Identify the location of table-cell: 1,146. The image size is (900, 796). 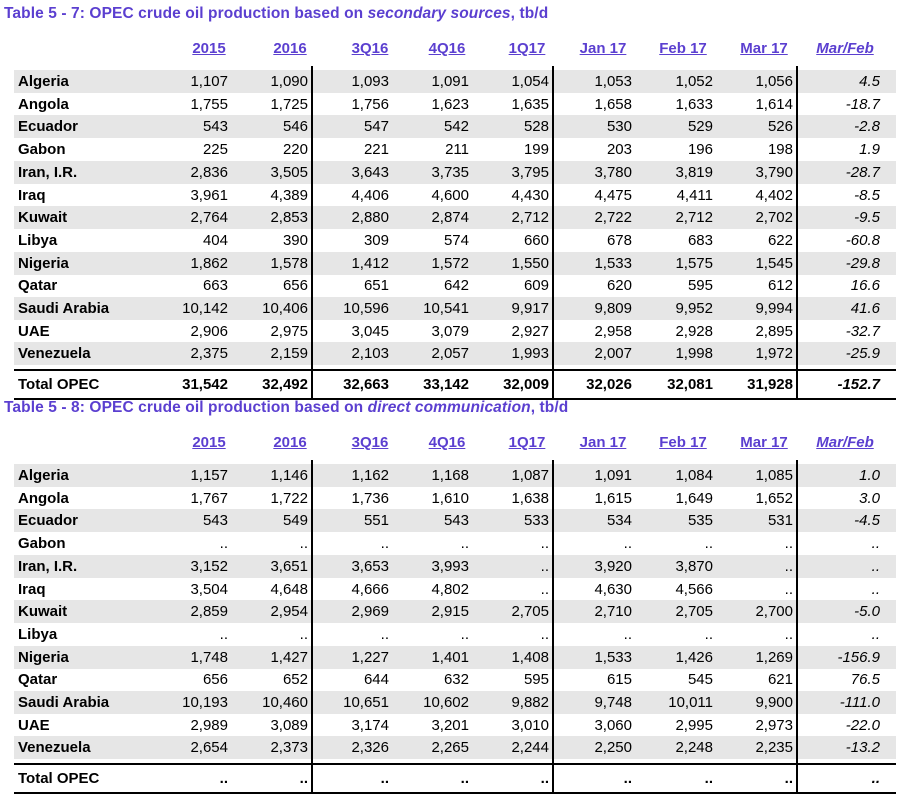
(289, 475).